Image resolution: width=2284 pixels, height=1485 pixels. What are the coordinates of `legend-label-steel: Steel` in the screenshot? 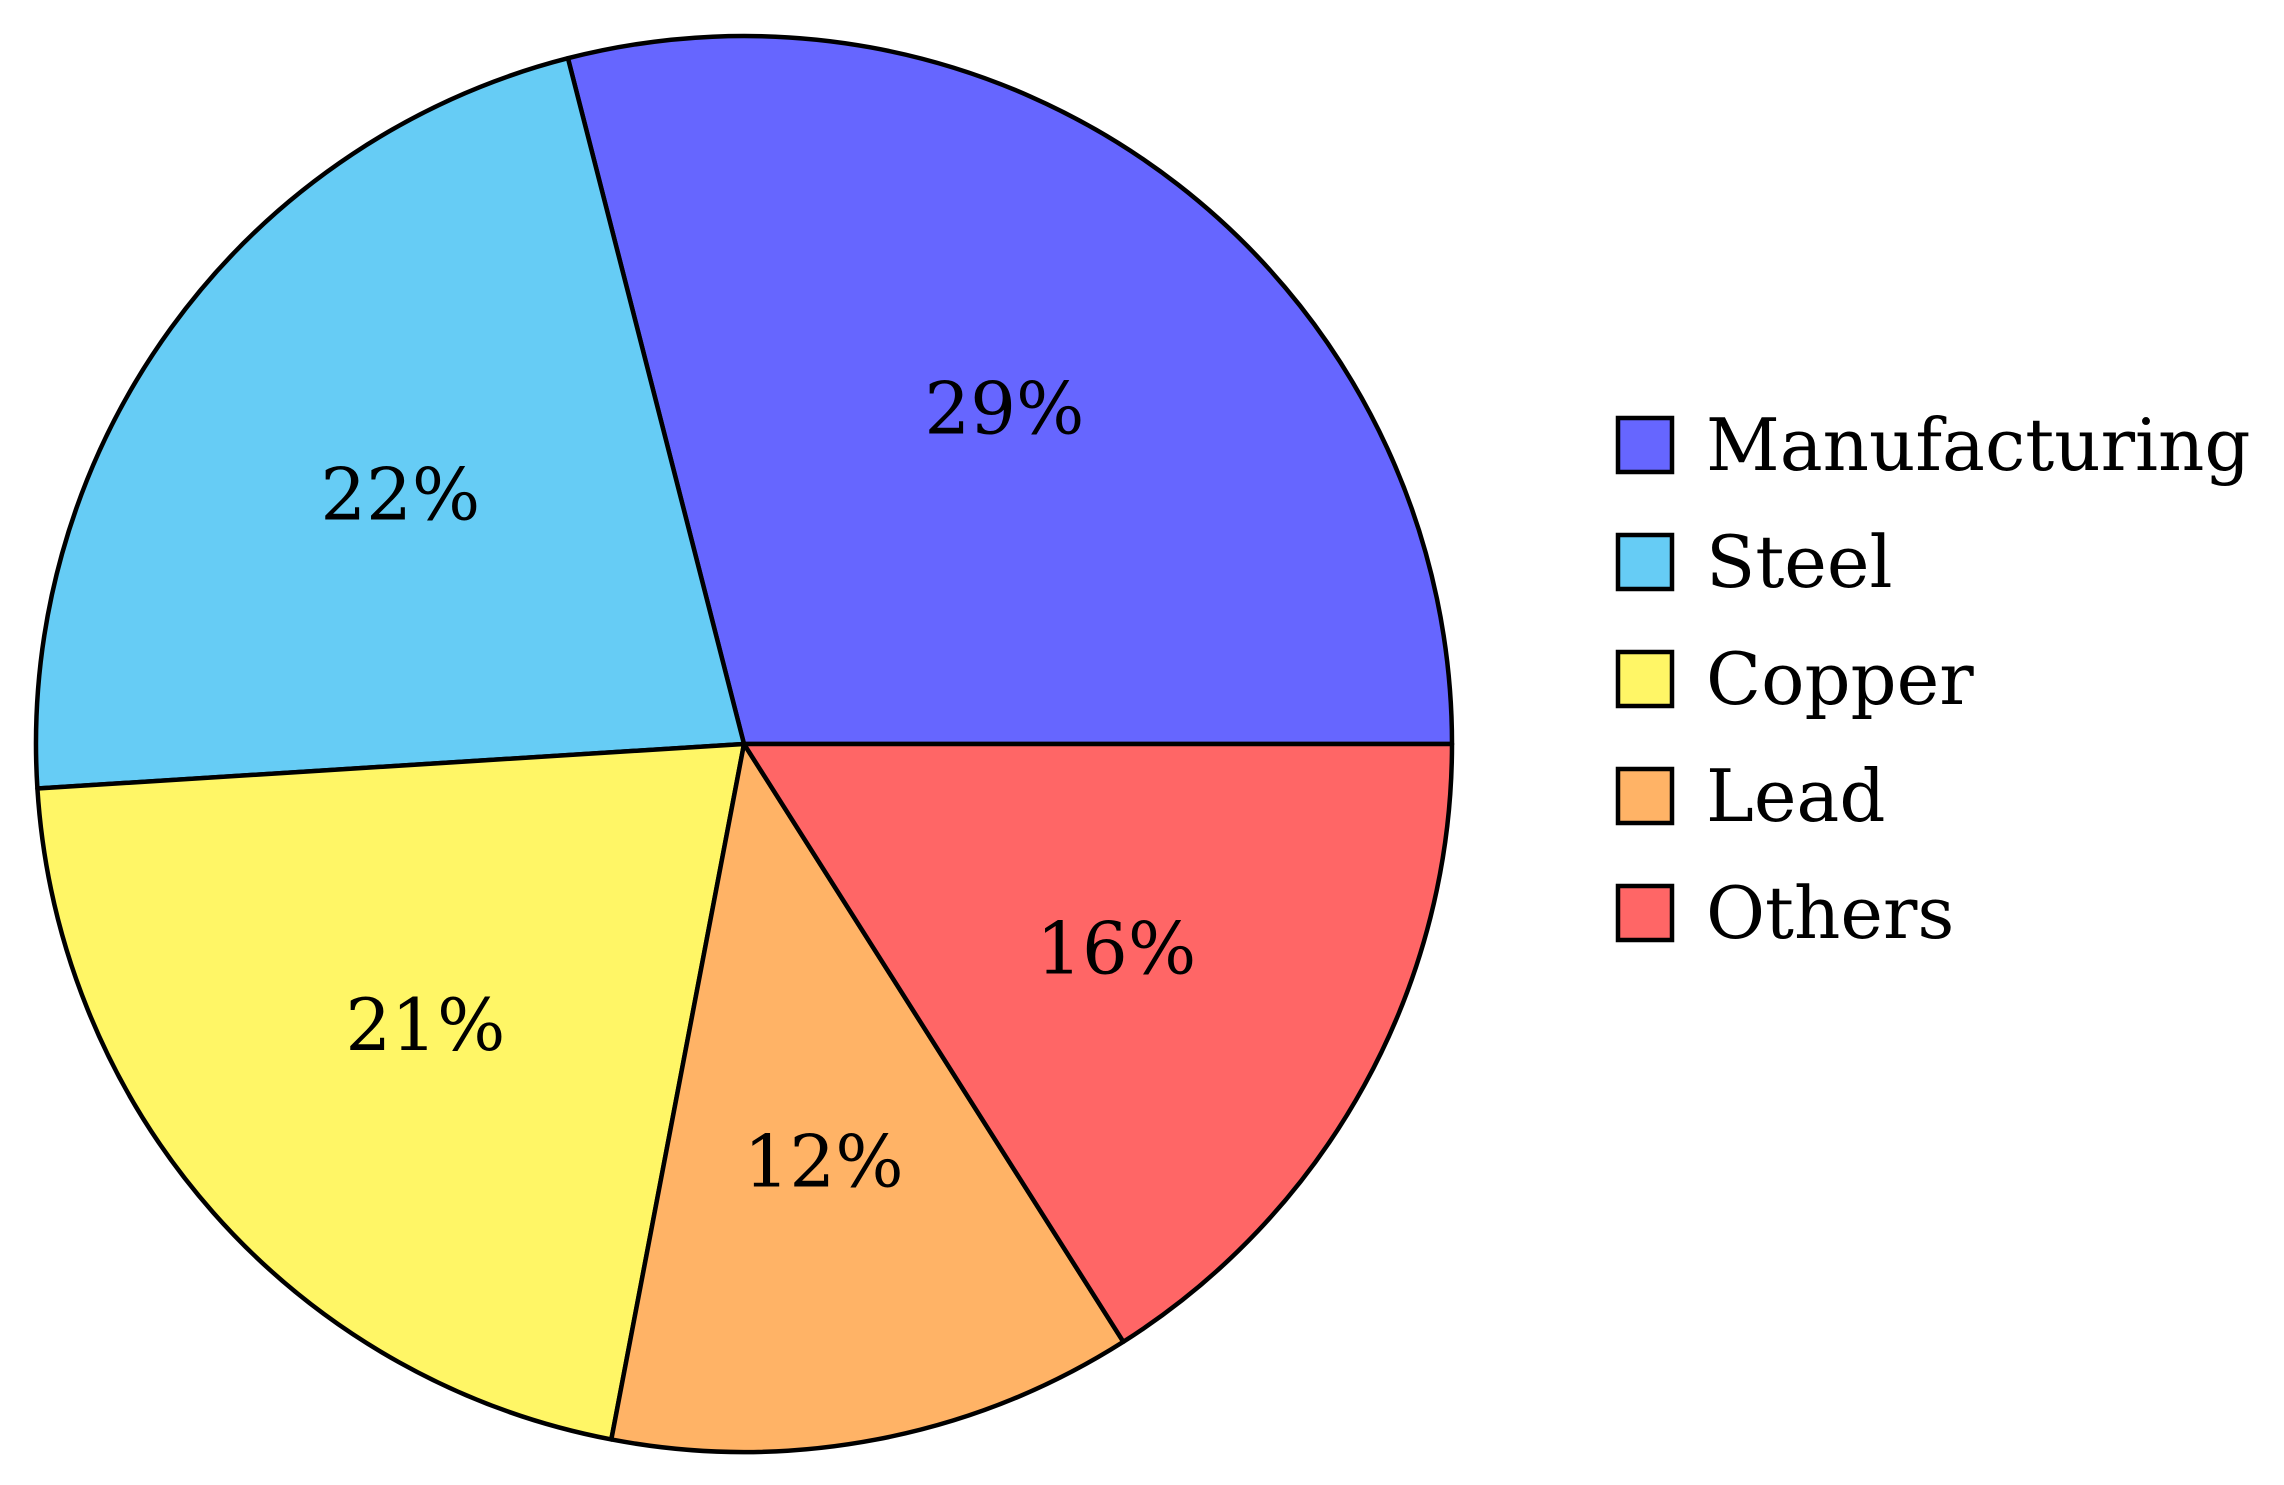 It's located at (1799, 562).